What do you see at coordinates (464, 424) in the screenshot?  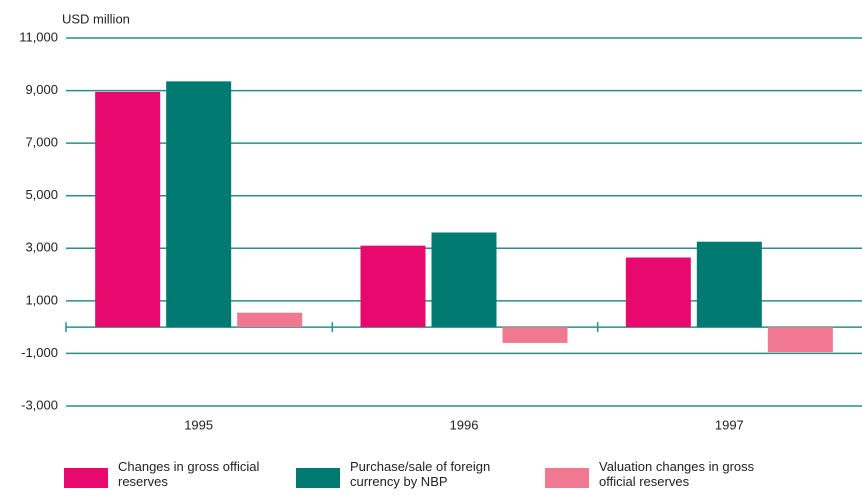 I see `x-tick-label: 1996` at bounding box center [464, 424].